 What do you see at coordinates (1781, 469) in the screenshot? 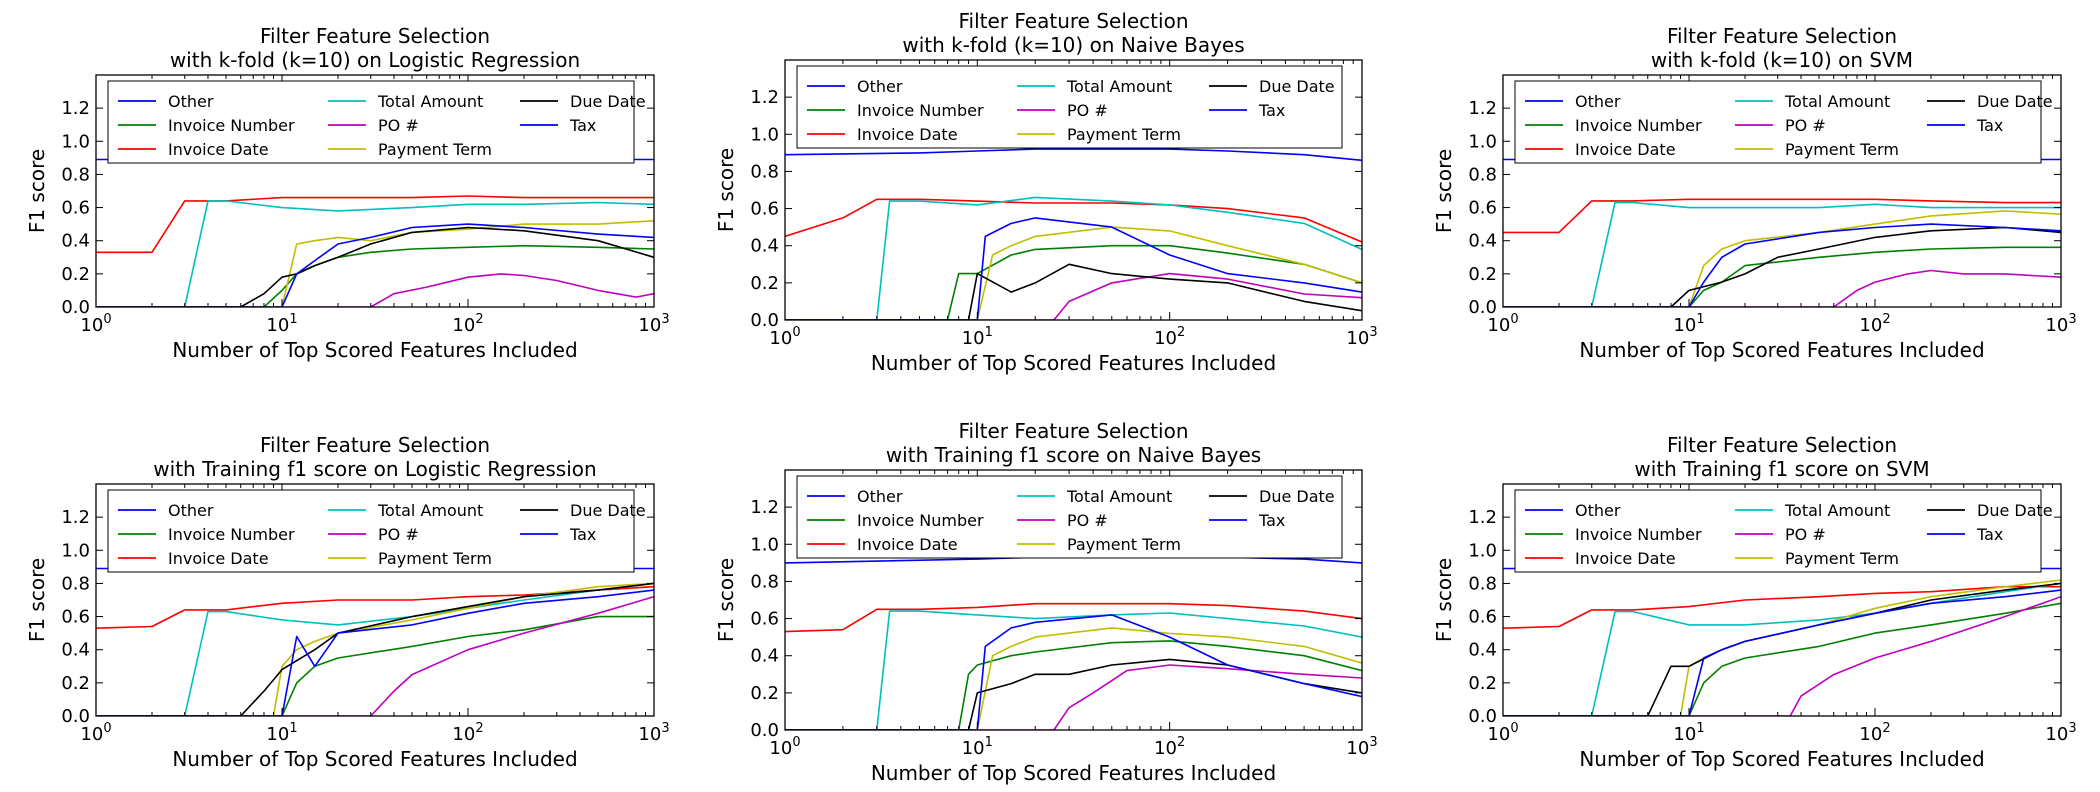
I see `chart-title-line-2: with Training f1 score on SVM` at bounding box center [1781, 469].